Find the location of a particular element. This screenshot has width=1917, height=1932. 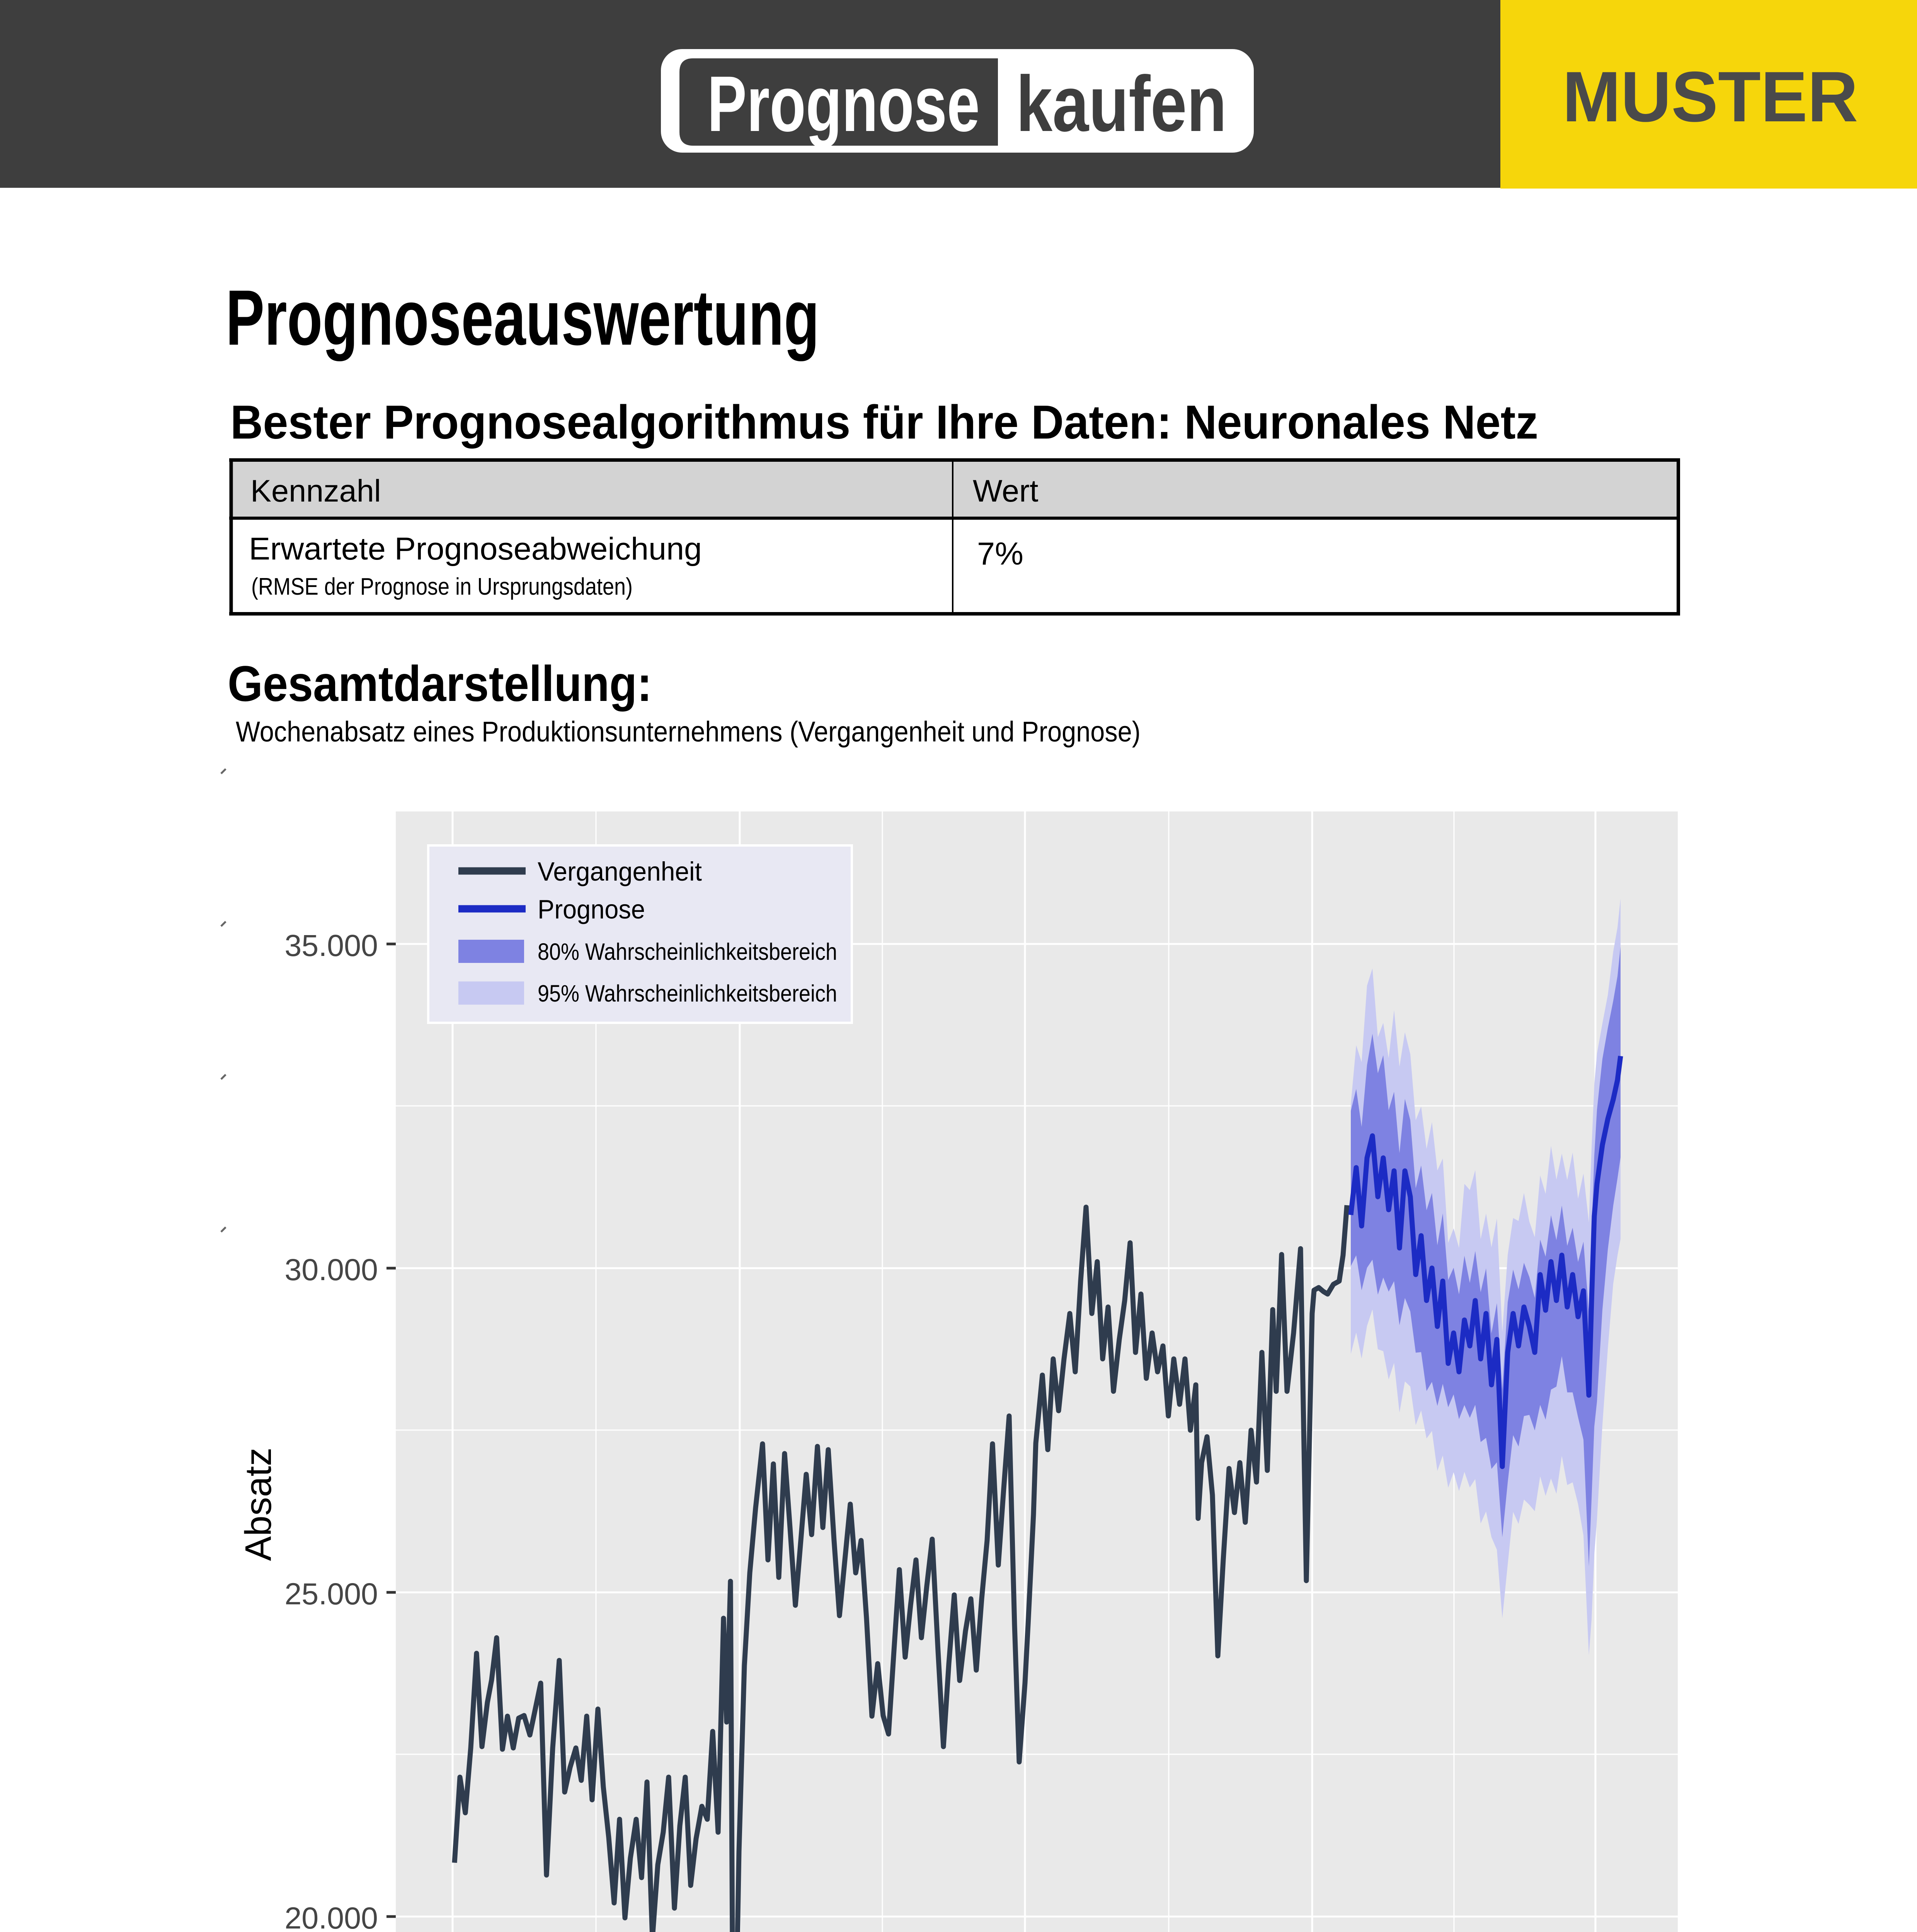

svg-text: kaufen is located at coordinates (1121, 104).